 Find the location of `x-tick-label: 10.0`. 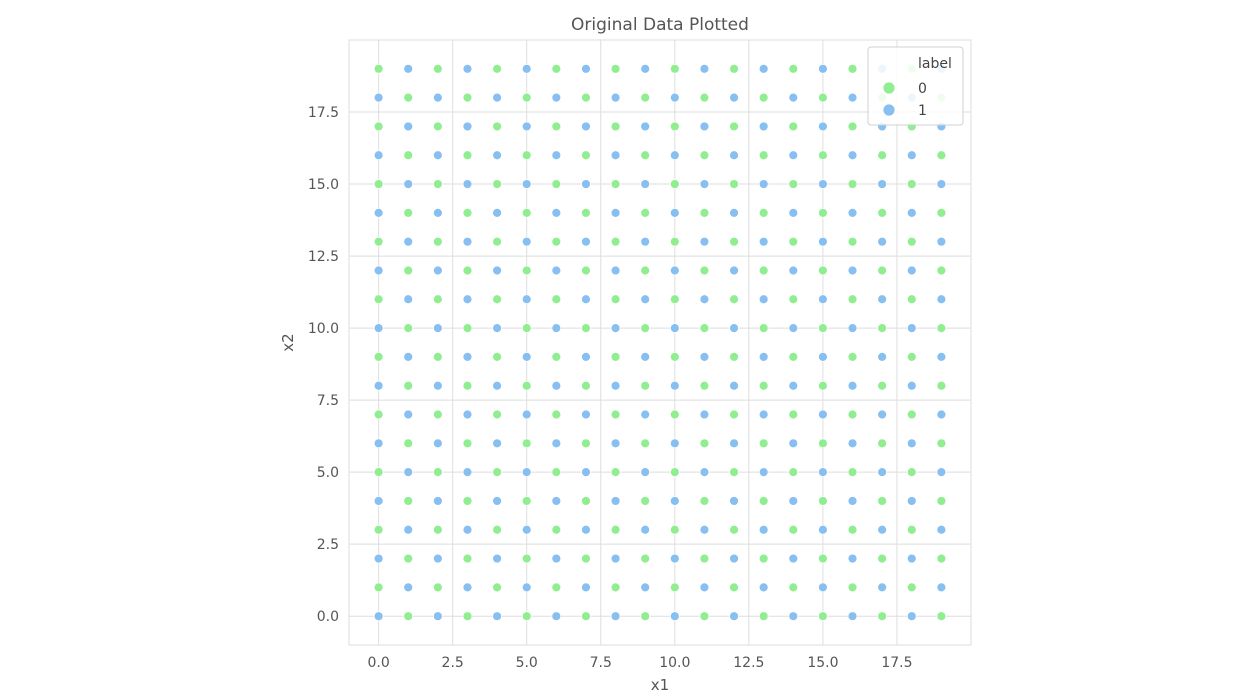

x-tick-label: 10.0 is located at coordinates (674, 663).